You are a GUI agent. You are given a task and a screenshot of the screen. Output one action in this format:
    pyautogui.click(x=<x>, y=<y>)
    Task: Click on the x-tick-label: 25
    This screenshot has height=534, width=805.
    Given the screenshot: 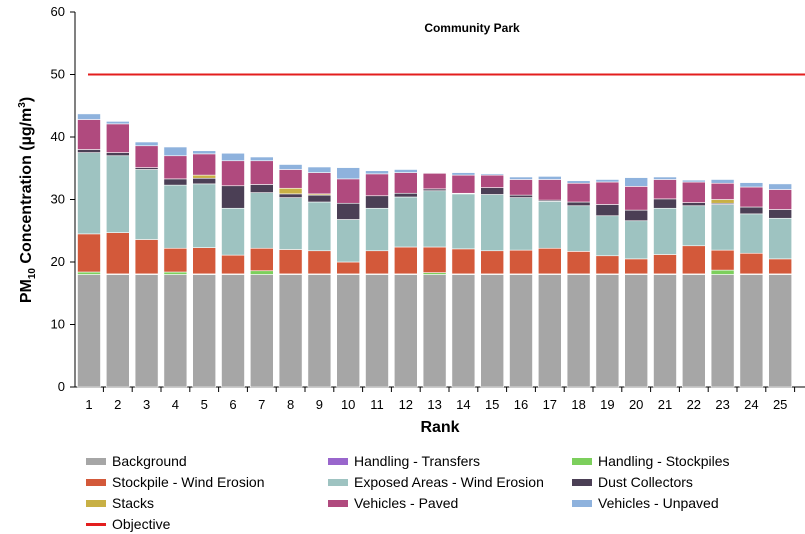 What is the action you would take?
    pyautogui.click(x=780, y=404)
    